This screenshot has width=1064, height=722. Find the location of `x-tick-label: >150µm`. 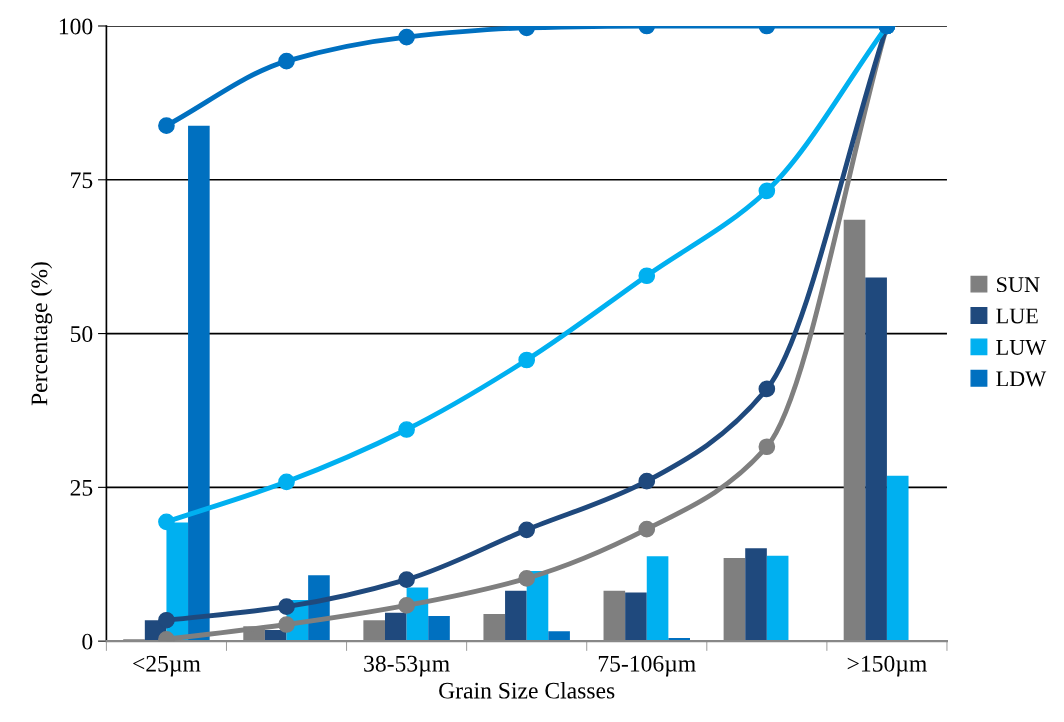

x-tick-label: >150µm is located at coordinates (887, 666).